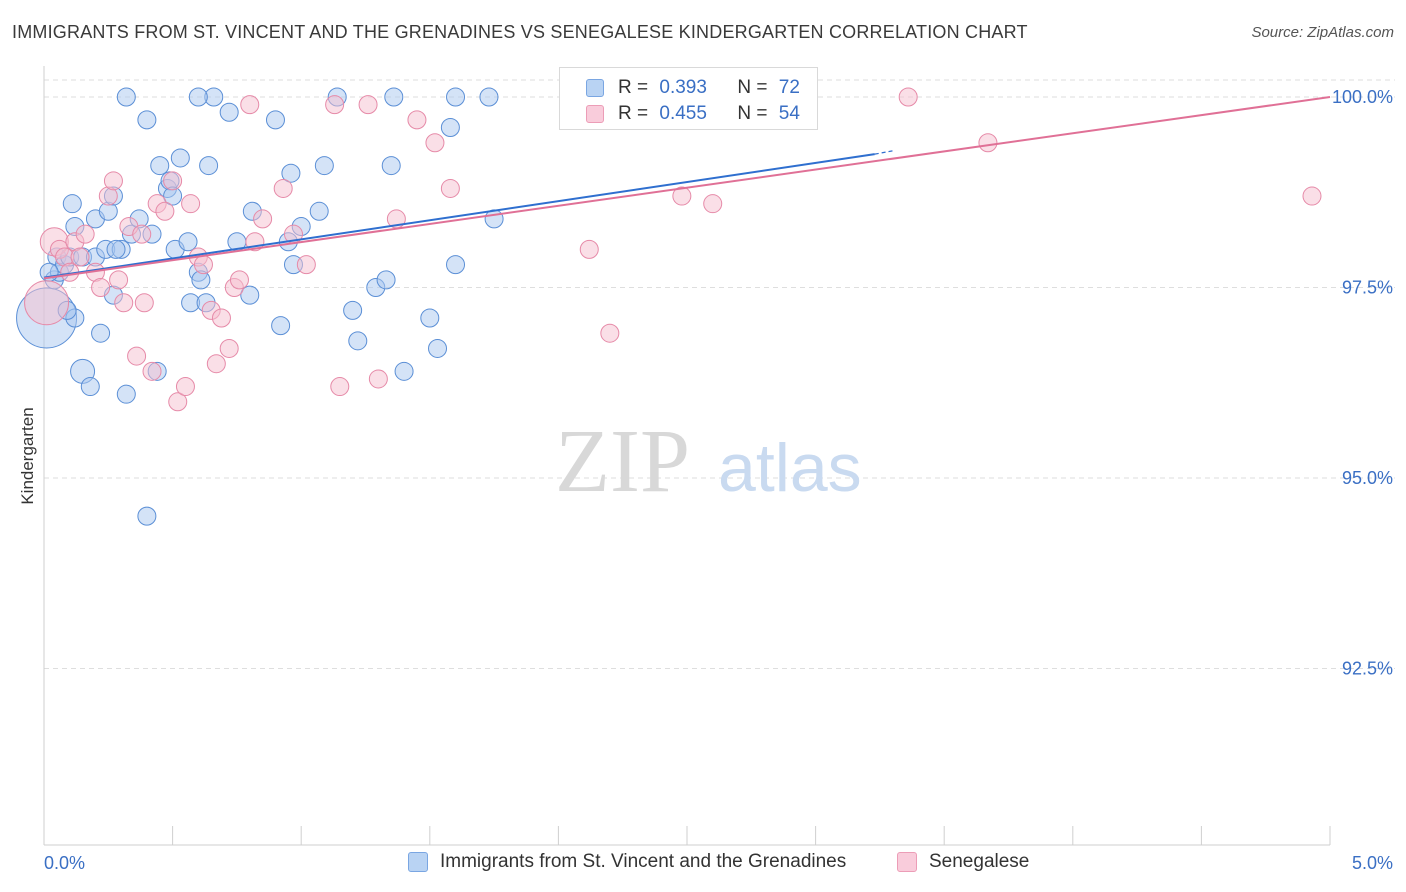 Image resolution: width=1406 pixels, height=892 pixels. I want to click on watermark-zip: ZIP, so click(622, 461).